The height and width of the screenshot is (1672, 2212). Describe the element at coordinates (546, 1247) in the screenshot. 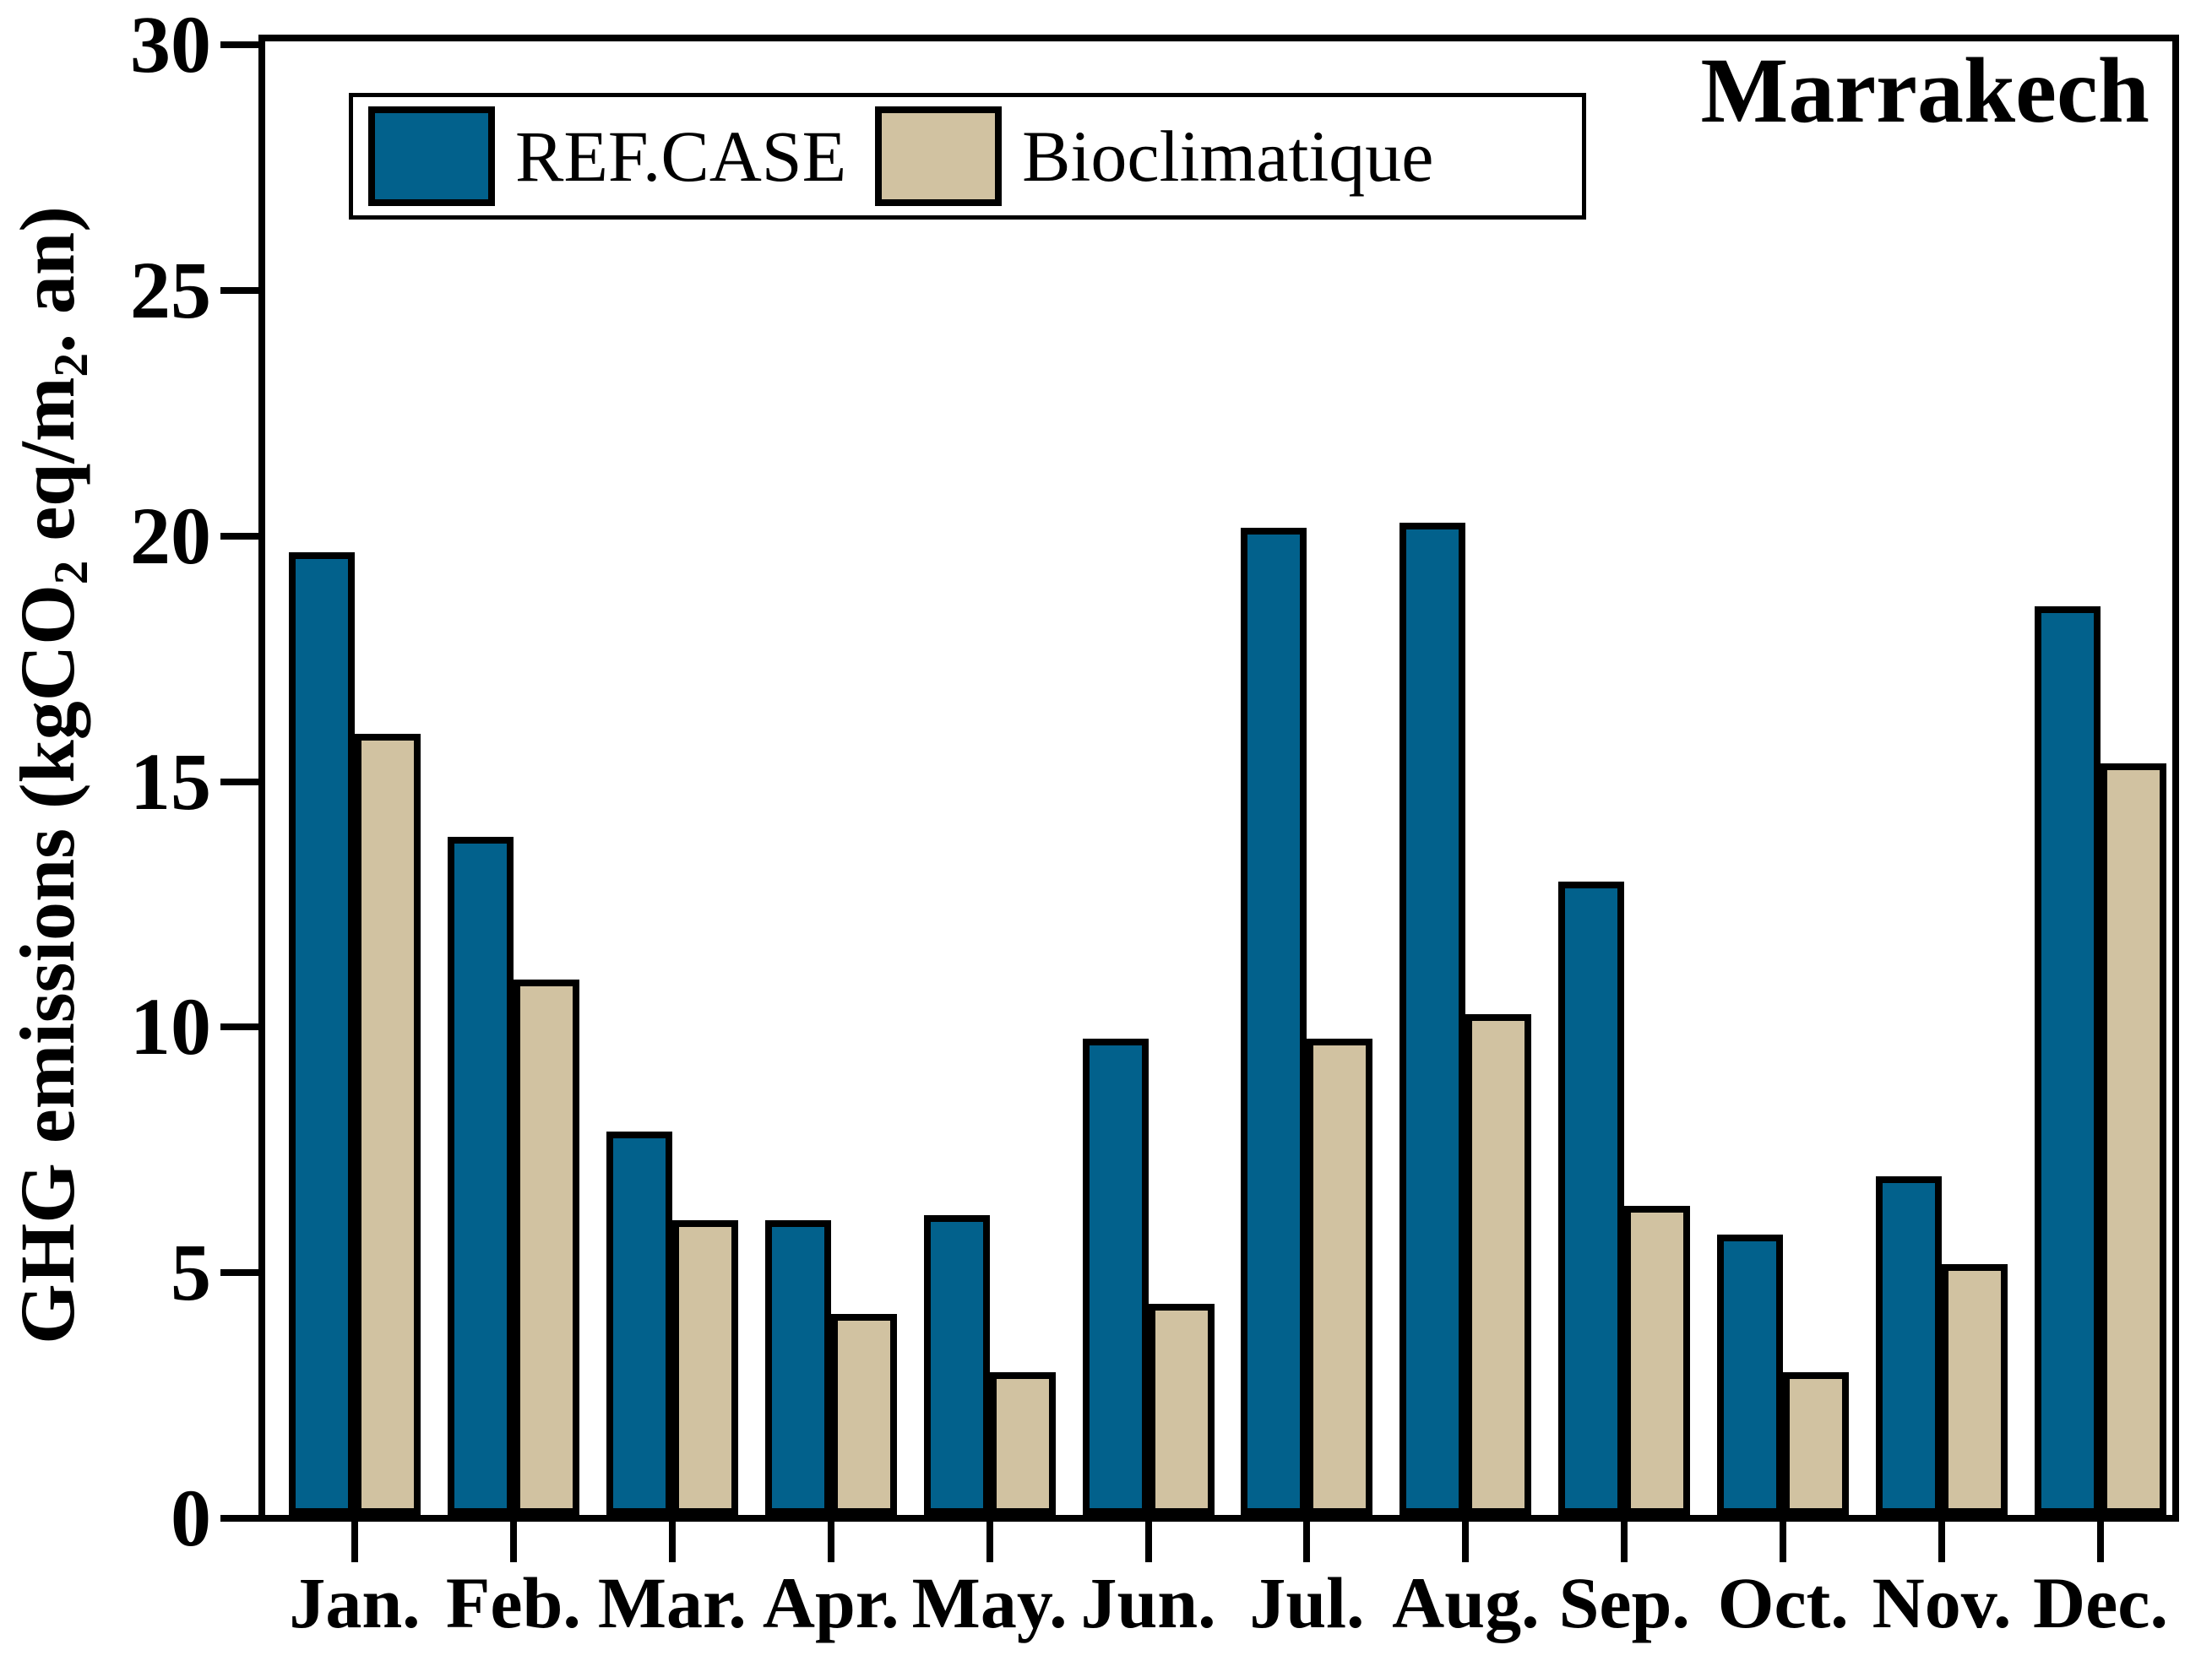

I see `bar-bioclimatique-feb` at that location.